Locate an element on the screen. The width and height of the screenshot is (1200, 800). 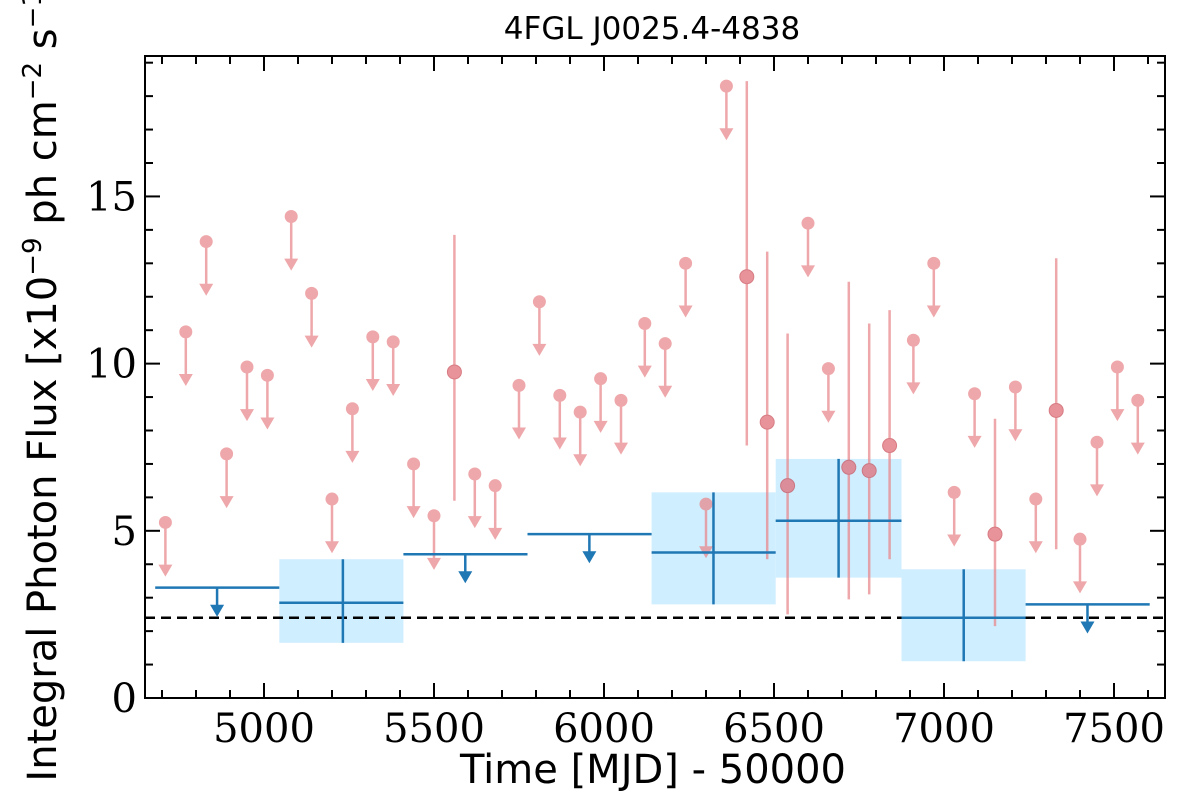
y-tick-label-5: 5 is located at coordinates (124, 532).